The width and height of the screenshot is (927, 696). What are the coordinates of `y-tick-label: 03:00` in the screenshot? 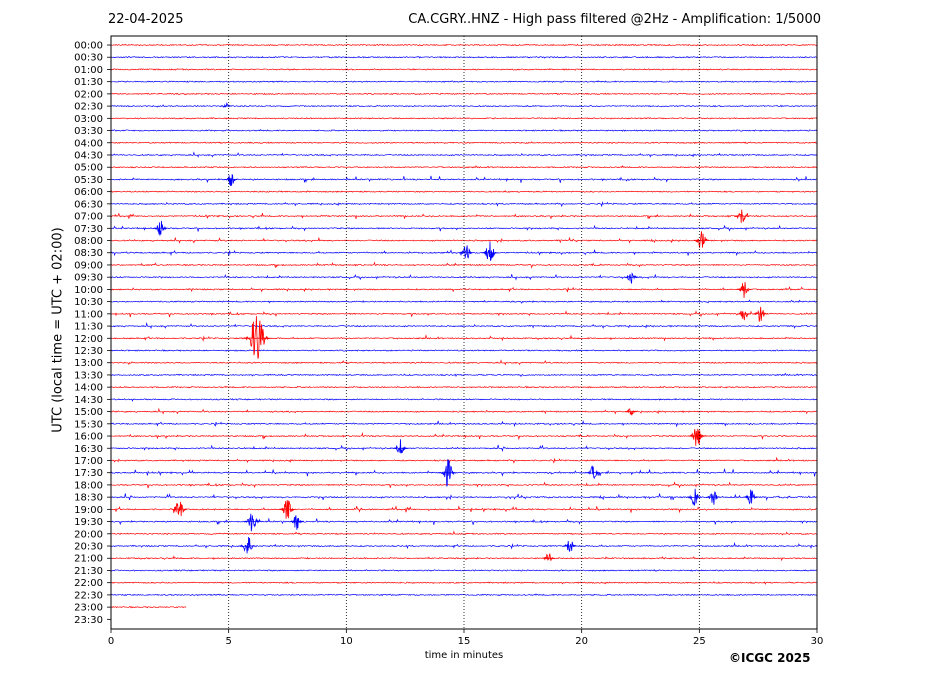 It's located at (88, 119).